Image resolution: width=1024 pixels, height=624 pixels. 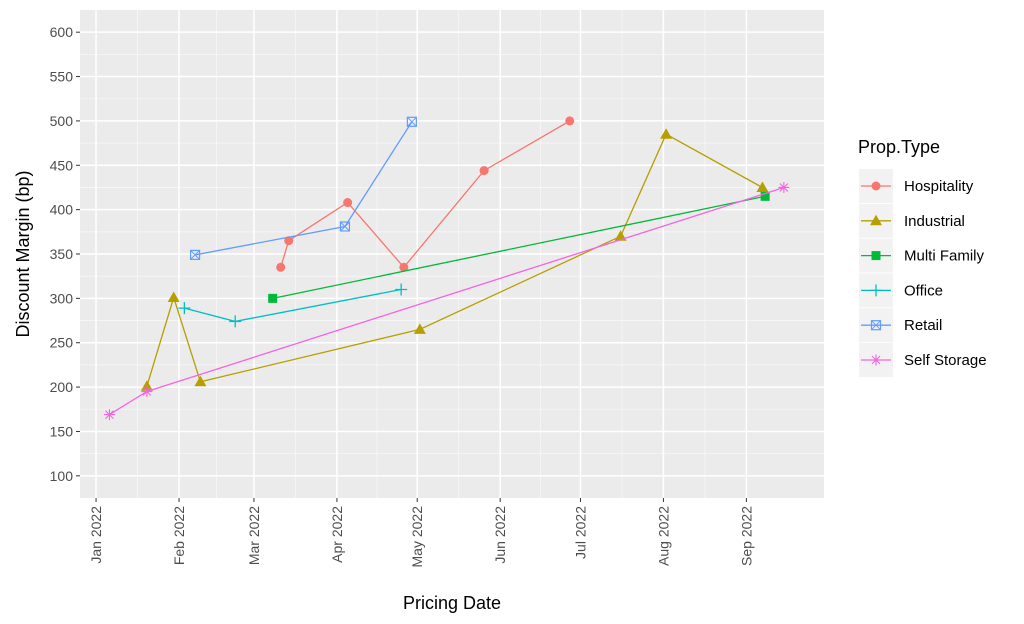 I want to click on x-tick-label: May 2022, so click(x=417, y=537).